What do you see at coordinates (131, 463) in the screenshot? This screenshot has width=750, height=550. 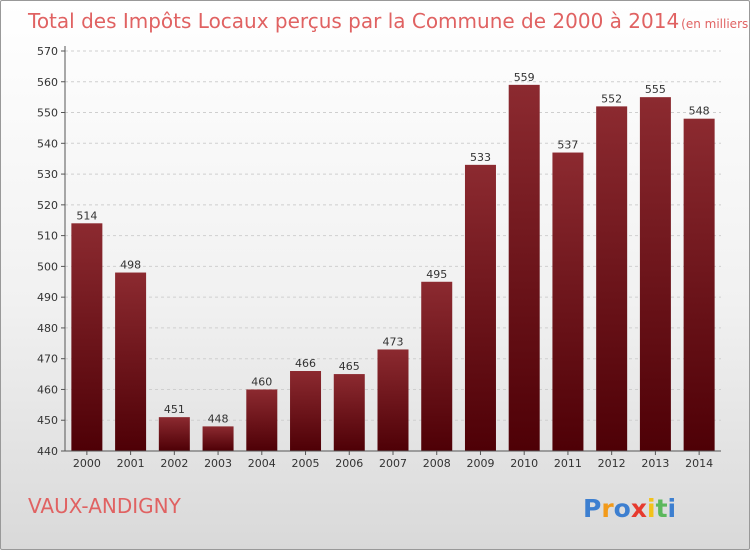 I see `x-tick-label: 2001` at bounding box center [131, 463].